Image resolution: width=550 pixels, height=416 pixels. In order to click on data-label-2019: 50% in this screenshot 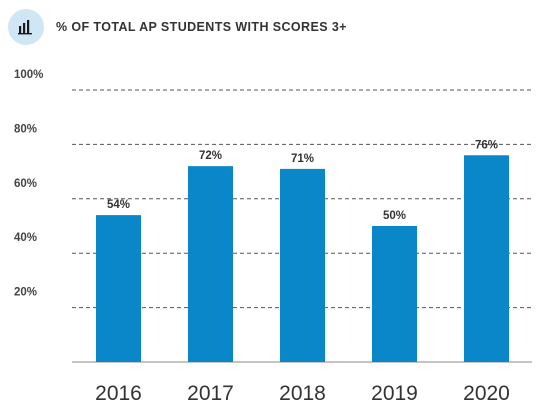, I will do `click(394, 216)`.